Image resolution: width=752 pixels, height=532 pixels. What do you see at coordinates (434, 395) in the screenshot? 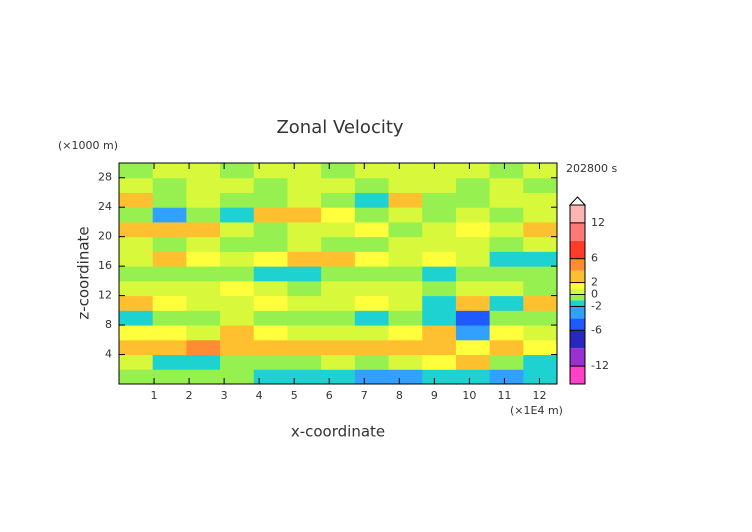
I see `x-tick-label: 9` at bounding box center [434, 395].